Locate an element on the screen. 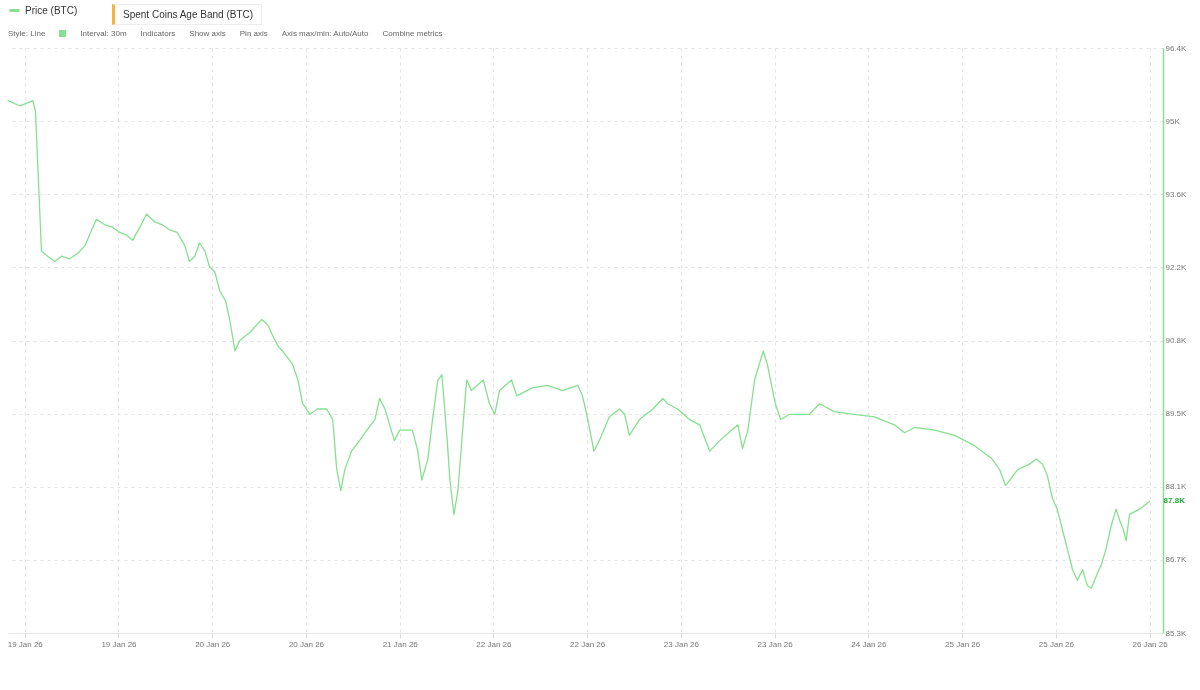 The height and width of the screenshot is (690, 1200). y-tick-label: 88.1K is located at coordinates (1176, 487).